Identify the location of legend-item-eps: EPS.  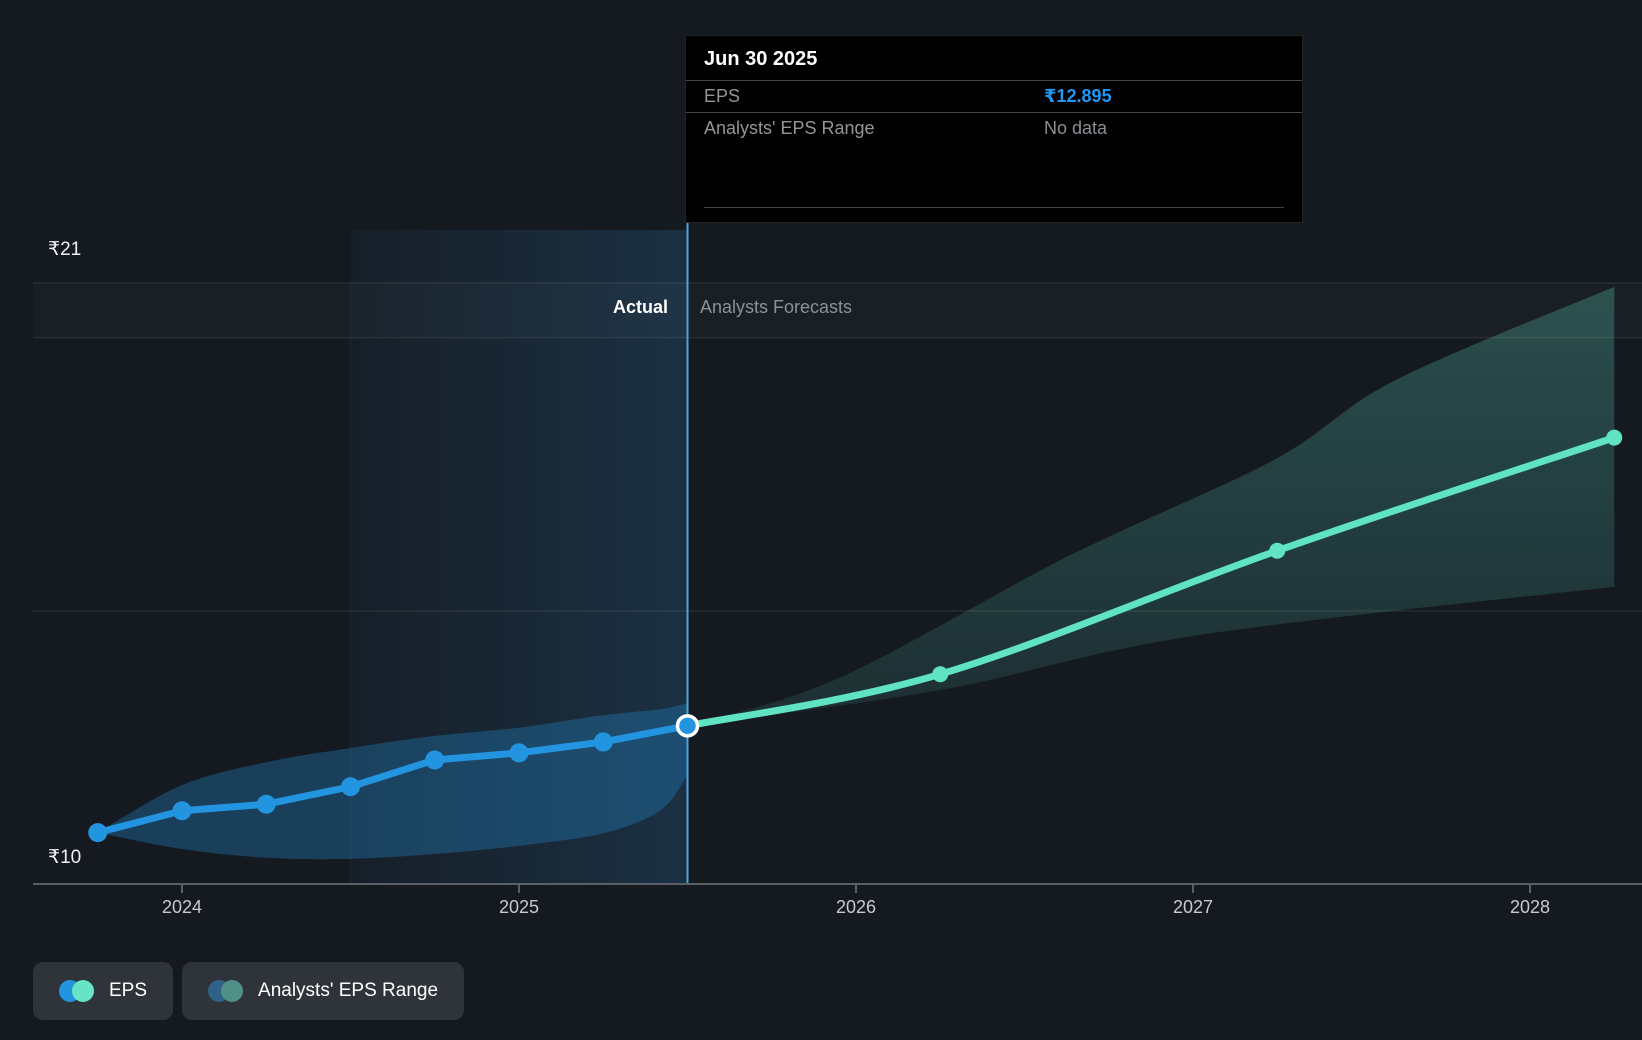
(103, 991).